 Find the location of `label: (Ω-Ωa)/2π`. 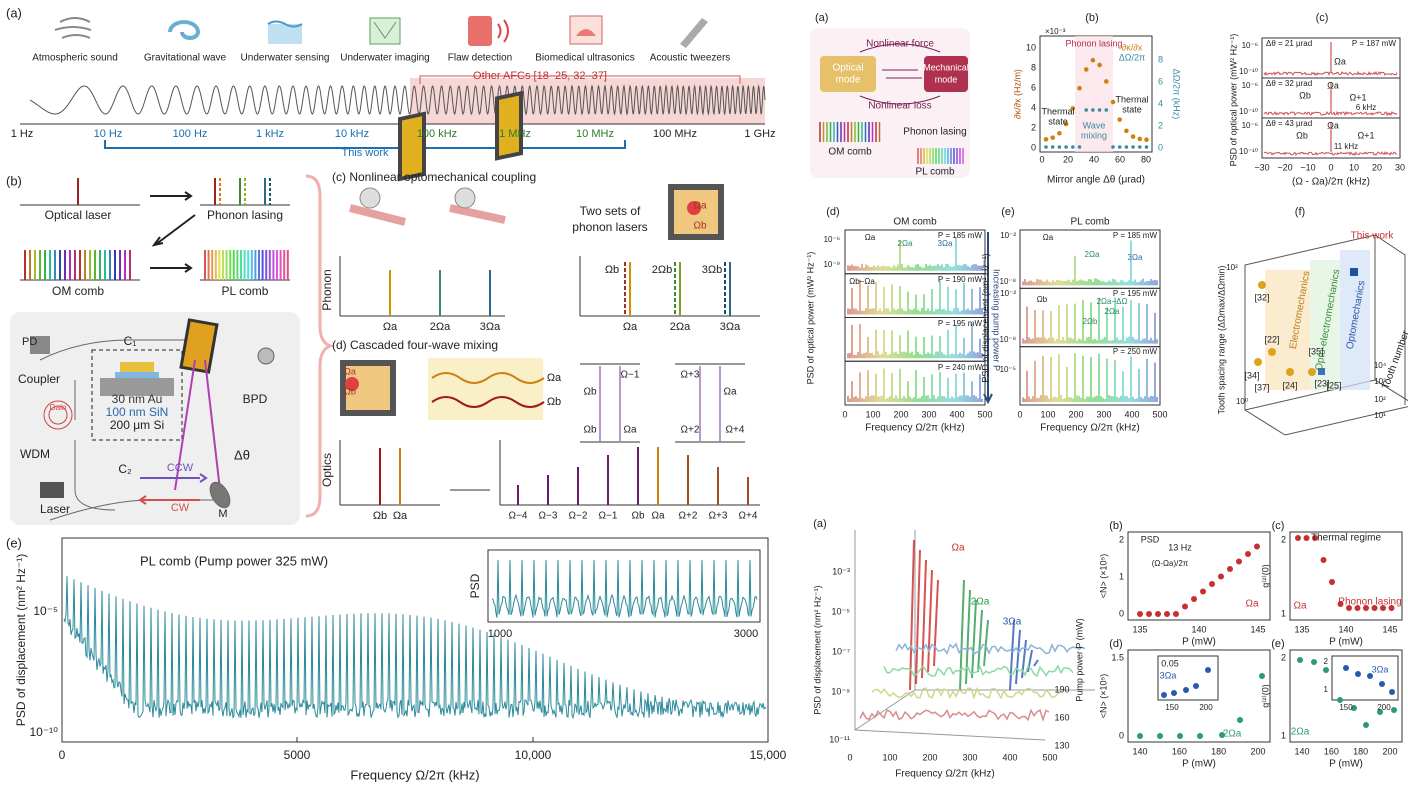

label: (Ω-Ωa)/2π is located at coordinates (1170, 563).